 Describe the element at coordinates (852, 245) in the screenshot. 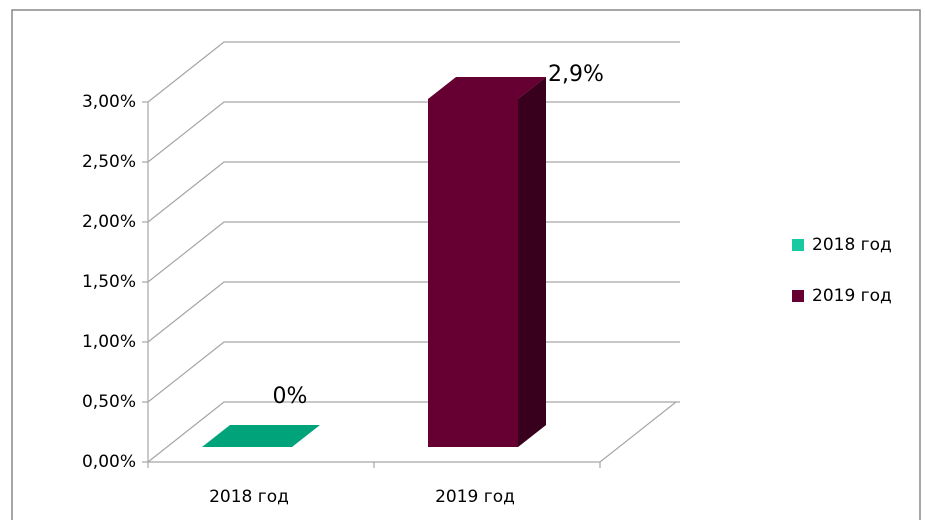

I see `legend-label: 2018 год` at that location.